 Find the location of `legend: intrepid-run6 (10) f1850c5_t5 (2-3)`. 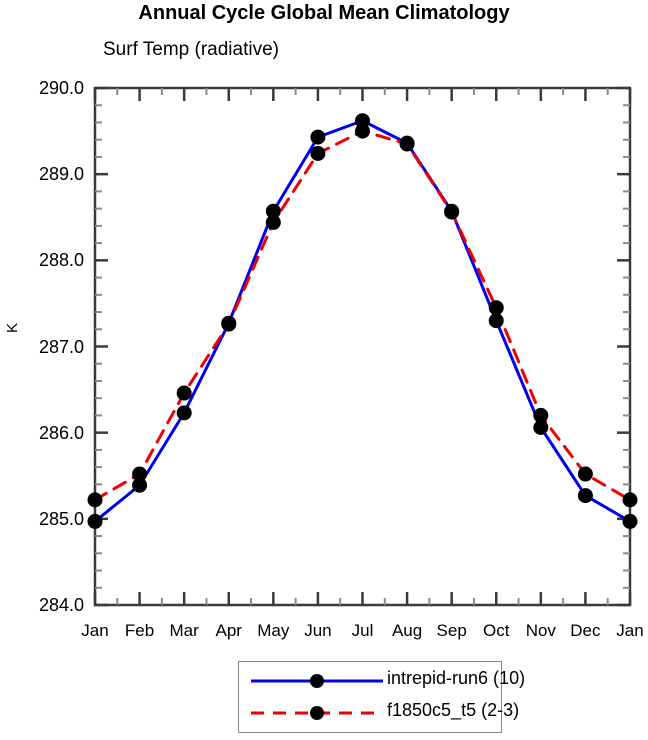

legend: intrepid-run6 (10) f1850c5_t5 (2-3) is located at coordinates (381, 697).